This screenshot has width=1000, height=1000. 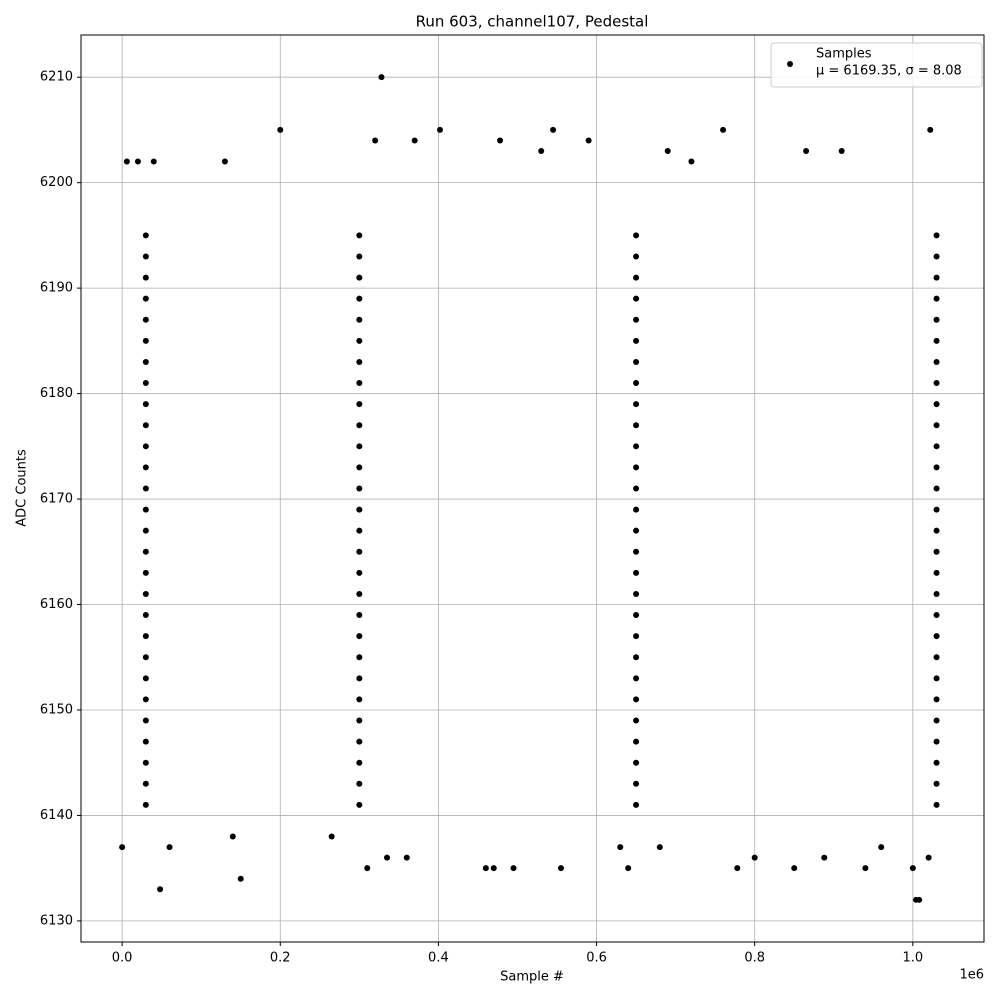 I want to click on x-tick-label: 0.6, so click(x=596, y=958).